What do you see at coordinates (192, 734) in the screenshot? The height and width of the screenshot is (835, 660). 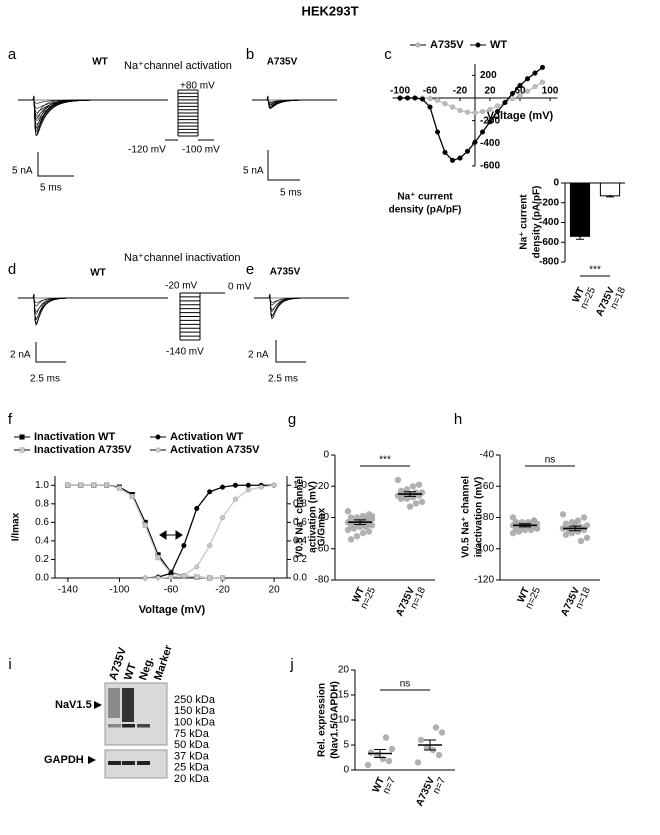 I see `marker-label: 75 kDa` at bounding box center [192, 734].